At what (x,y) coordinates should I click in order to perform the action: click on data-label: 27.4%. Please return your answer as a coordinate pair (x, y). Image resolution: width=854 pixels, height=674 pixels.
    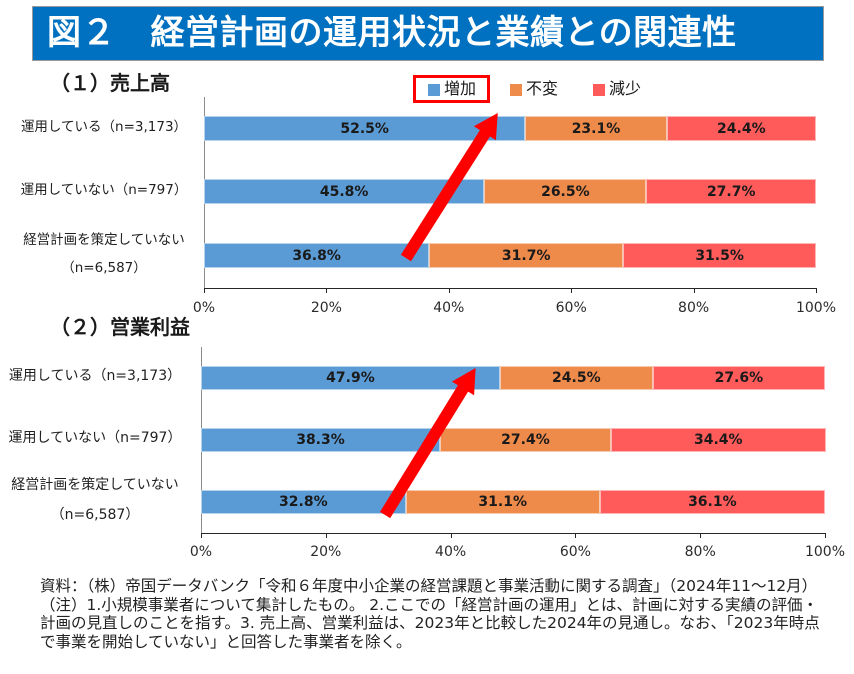
    Looking at the image, I should click on (525, 439).